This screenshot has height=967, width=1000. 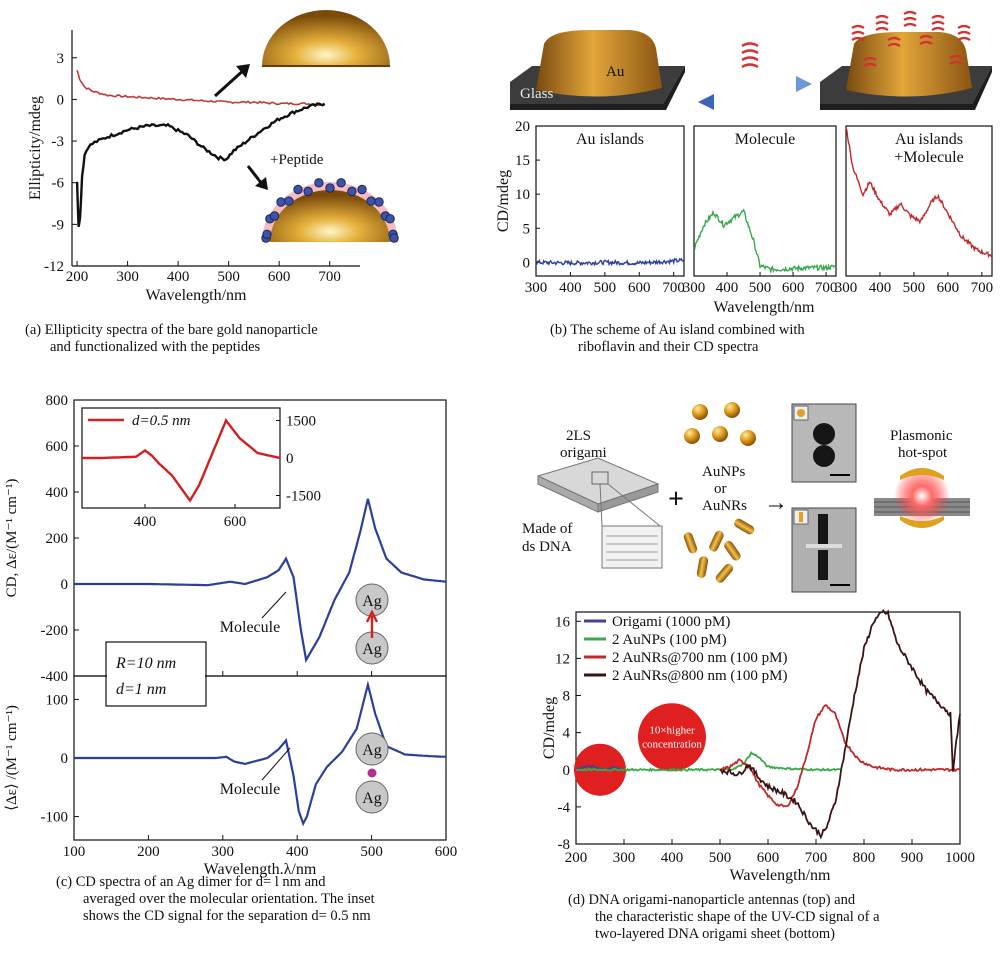 I want to click on x-axis-label: Wavelength.λ/nm, so click(x=260, y=869).